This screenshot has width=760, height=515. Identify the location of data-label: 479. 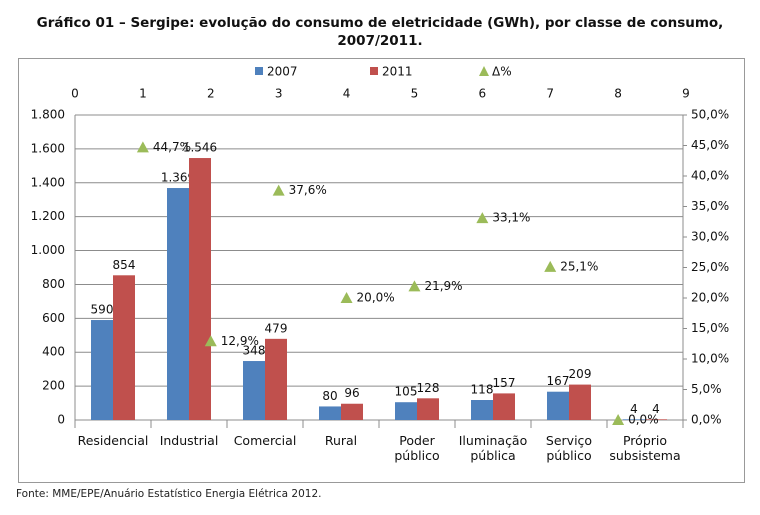
(276, 328).